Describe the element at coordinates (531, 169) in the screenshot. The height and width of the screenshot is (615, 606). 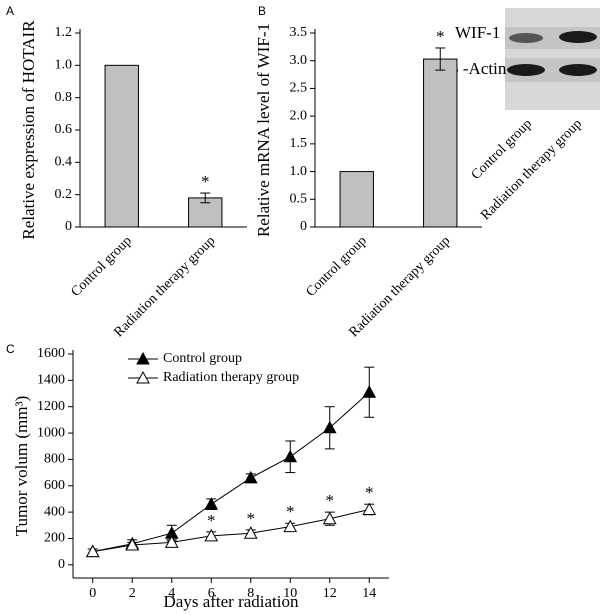
I see `blot-lane-label: Radiation therapy group` at that location.